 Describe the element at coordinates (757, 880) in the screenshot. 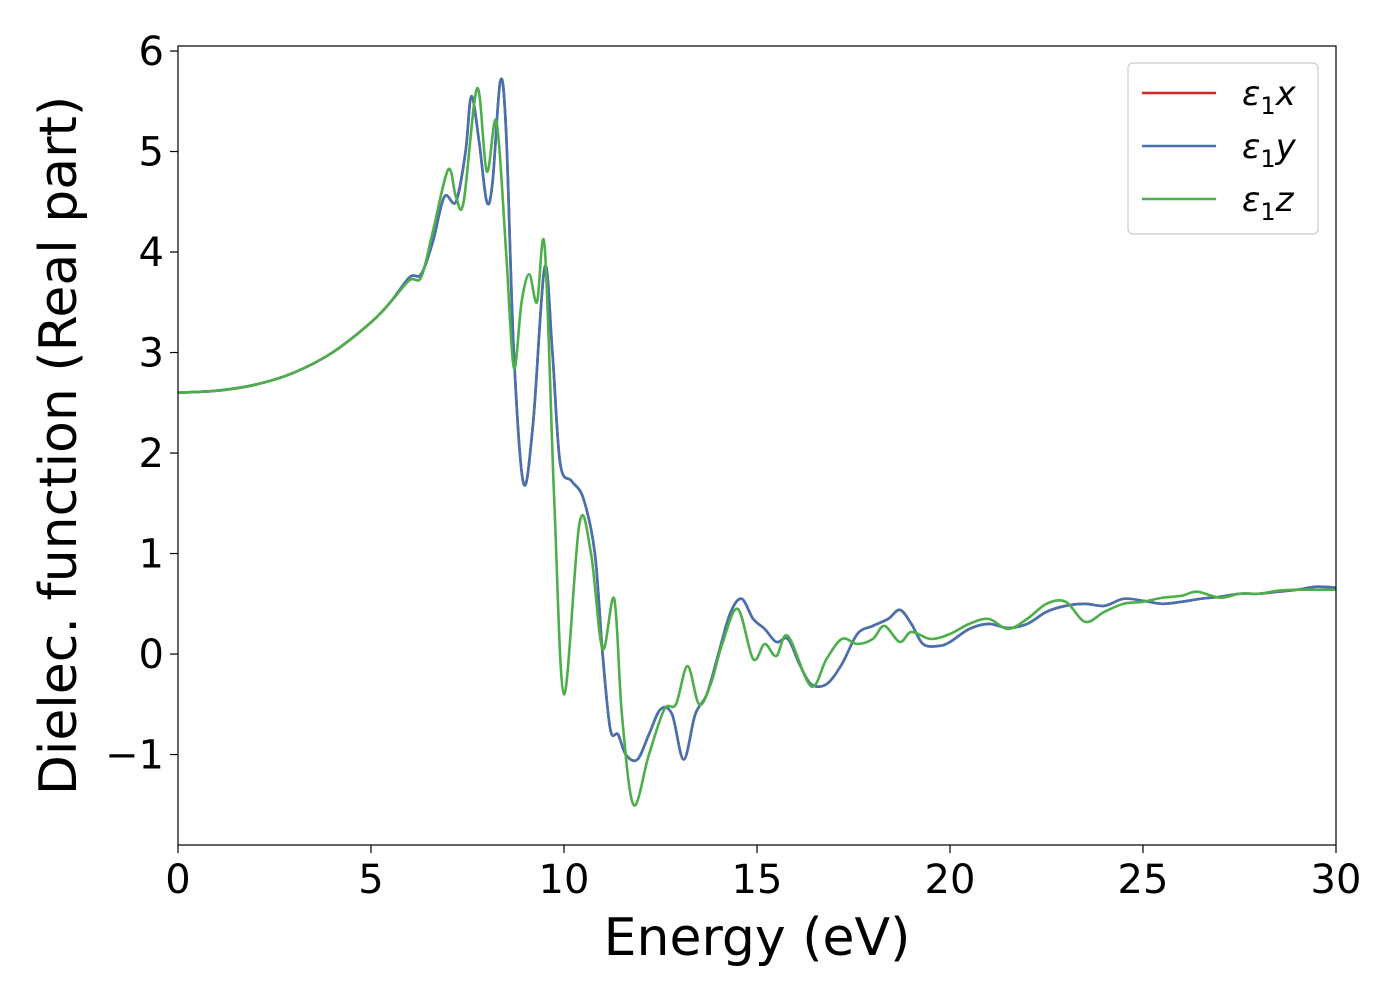

I see `x-tick-label: 15` at that location.